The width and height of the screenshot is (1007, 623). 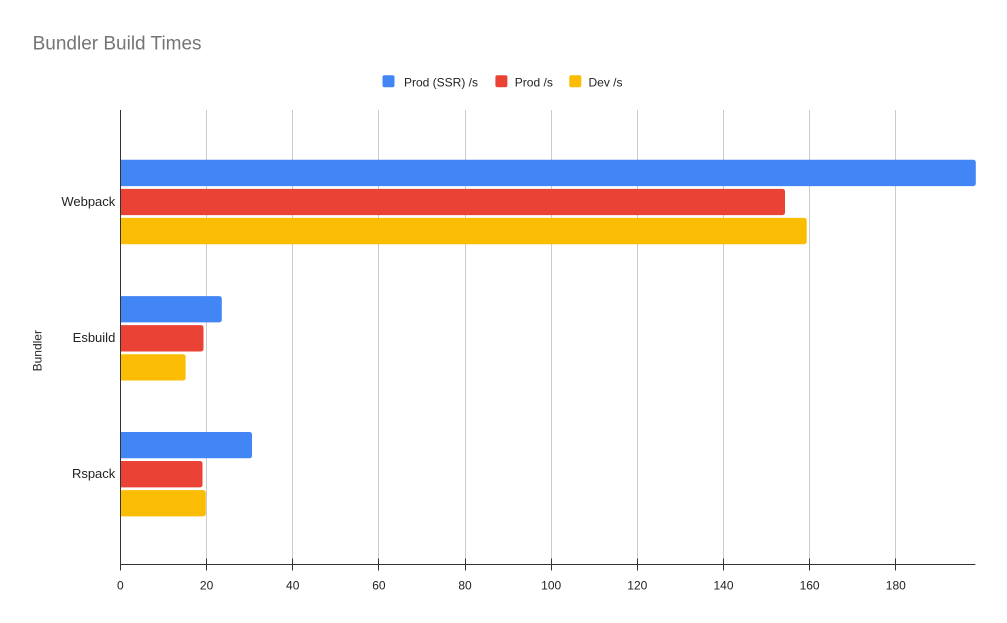 What do you see at coordinates (534, 83) in the screenshot?
I see `svg-text: Prod /s` at bounding box center [534, 83].